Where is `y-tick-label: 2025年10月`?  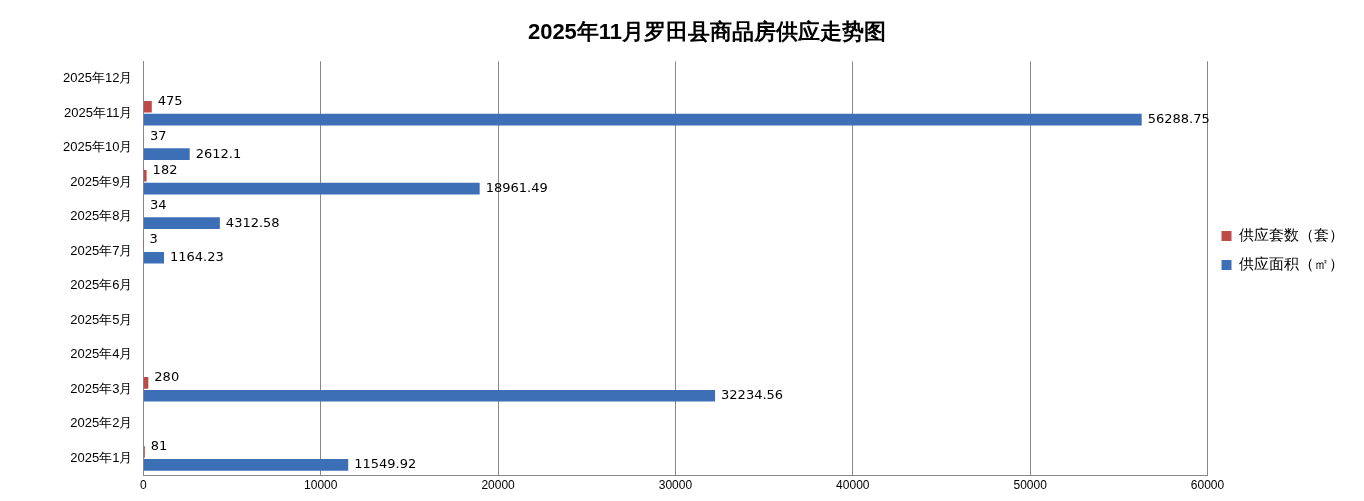 y-tick-label: 2025年10月 is located at coordinates (97, 147).